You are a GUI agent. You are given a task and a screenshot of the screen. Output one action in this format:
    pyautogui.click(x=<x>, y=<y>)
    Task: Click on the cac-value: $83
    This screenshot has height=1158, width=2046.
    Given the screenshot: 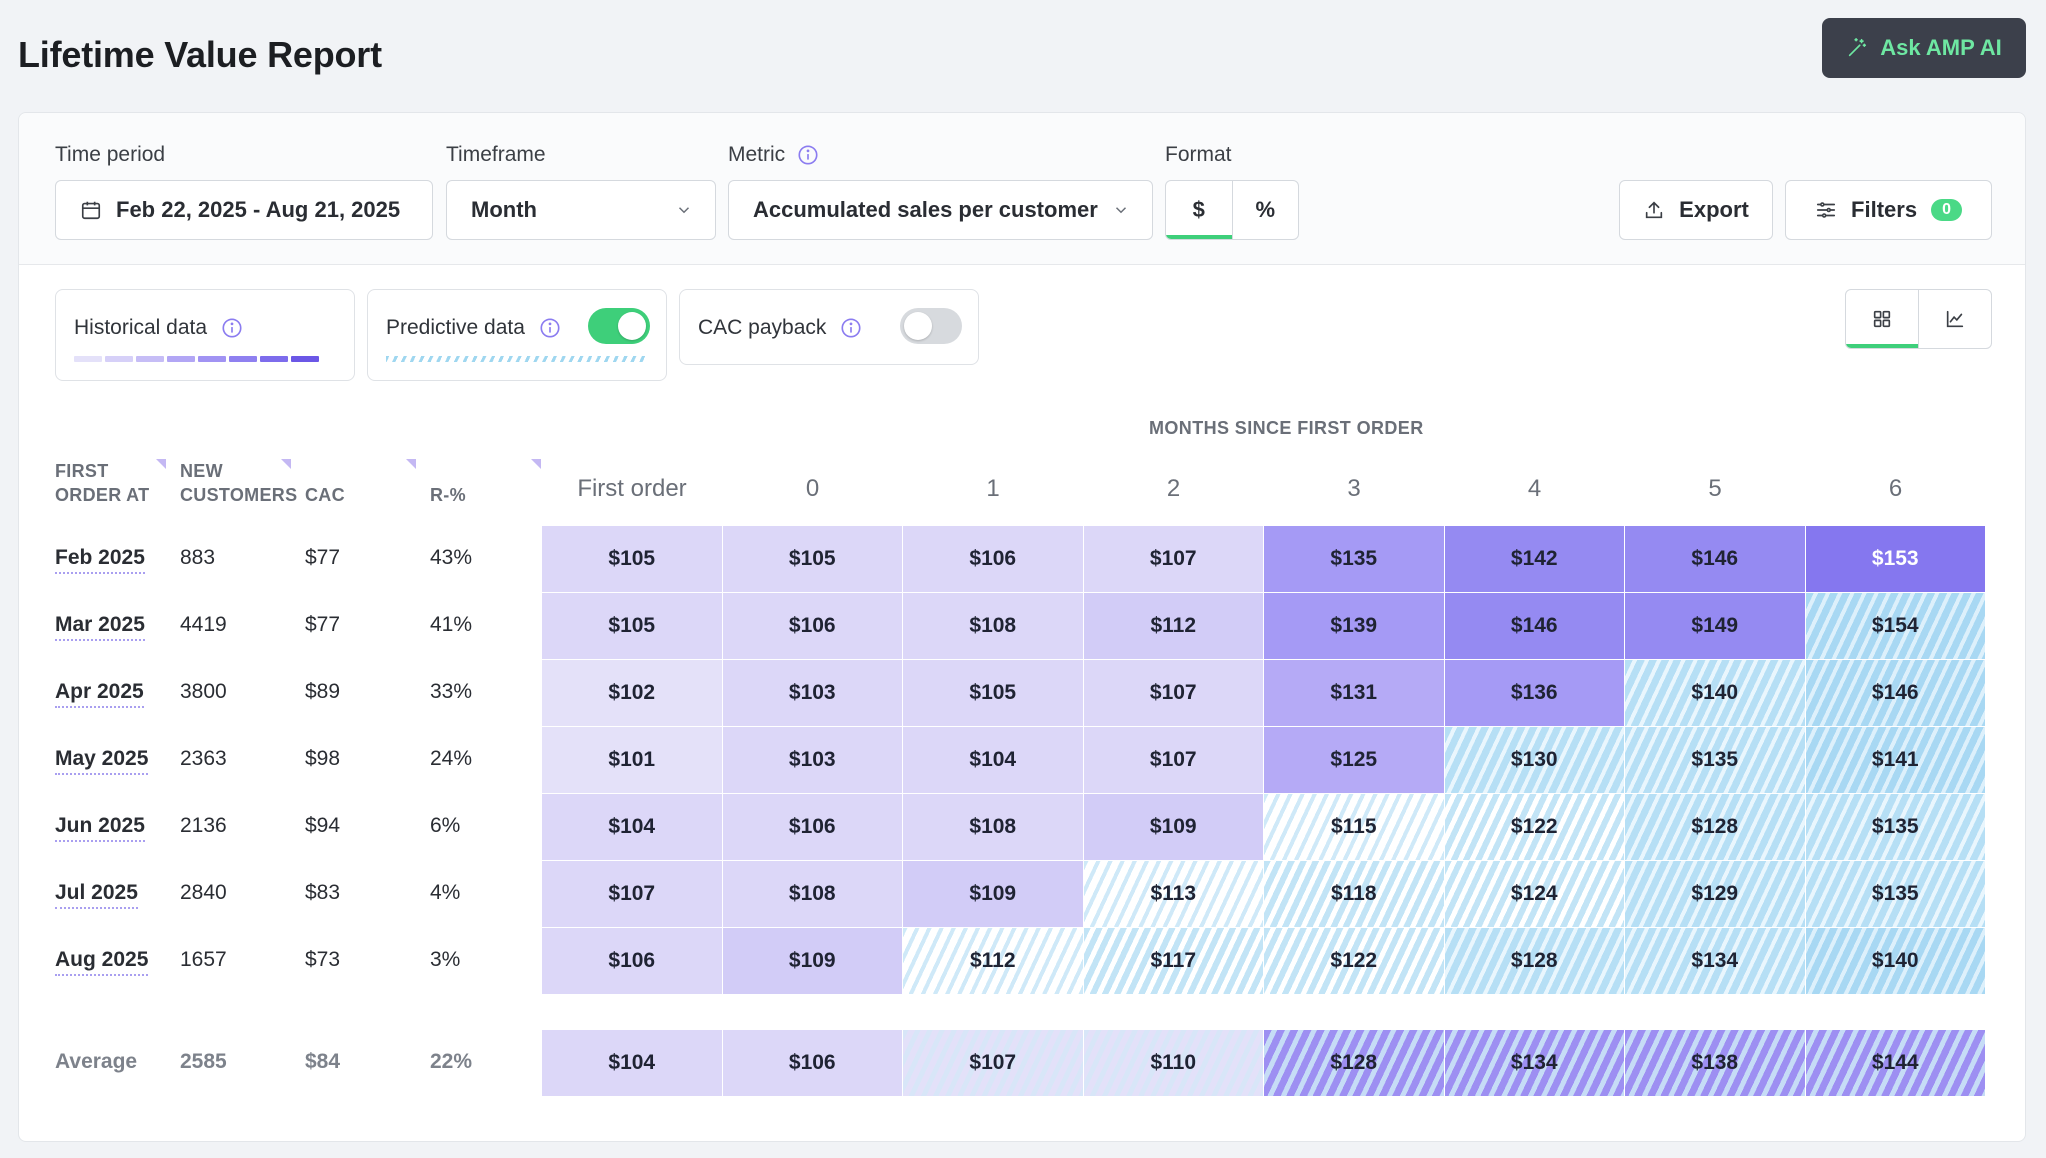 What is the action you would take?
    pyautogui.click(x=323, y=892)
    